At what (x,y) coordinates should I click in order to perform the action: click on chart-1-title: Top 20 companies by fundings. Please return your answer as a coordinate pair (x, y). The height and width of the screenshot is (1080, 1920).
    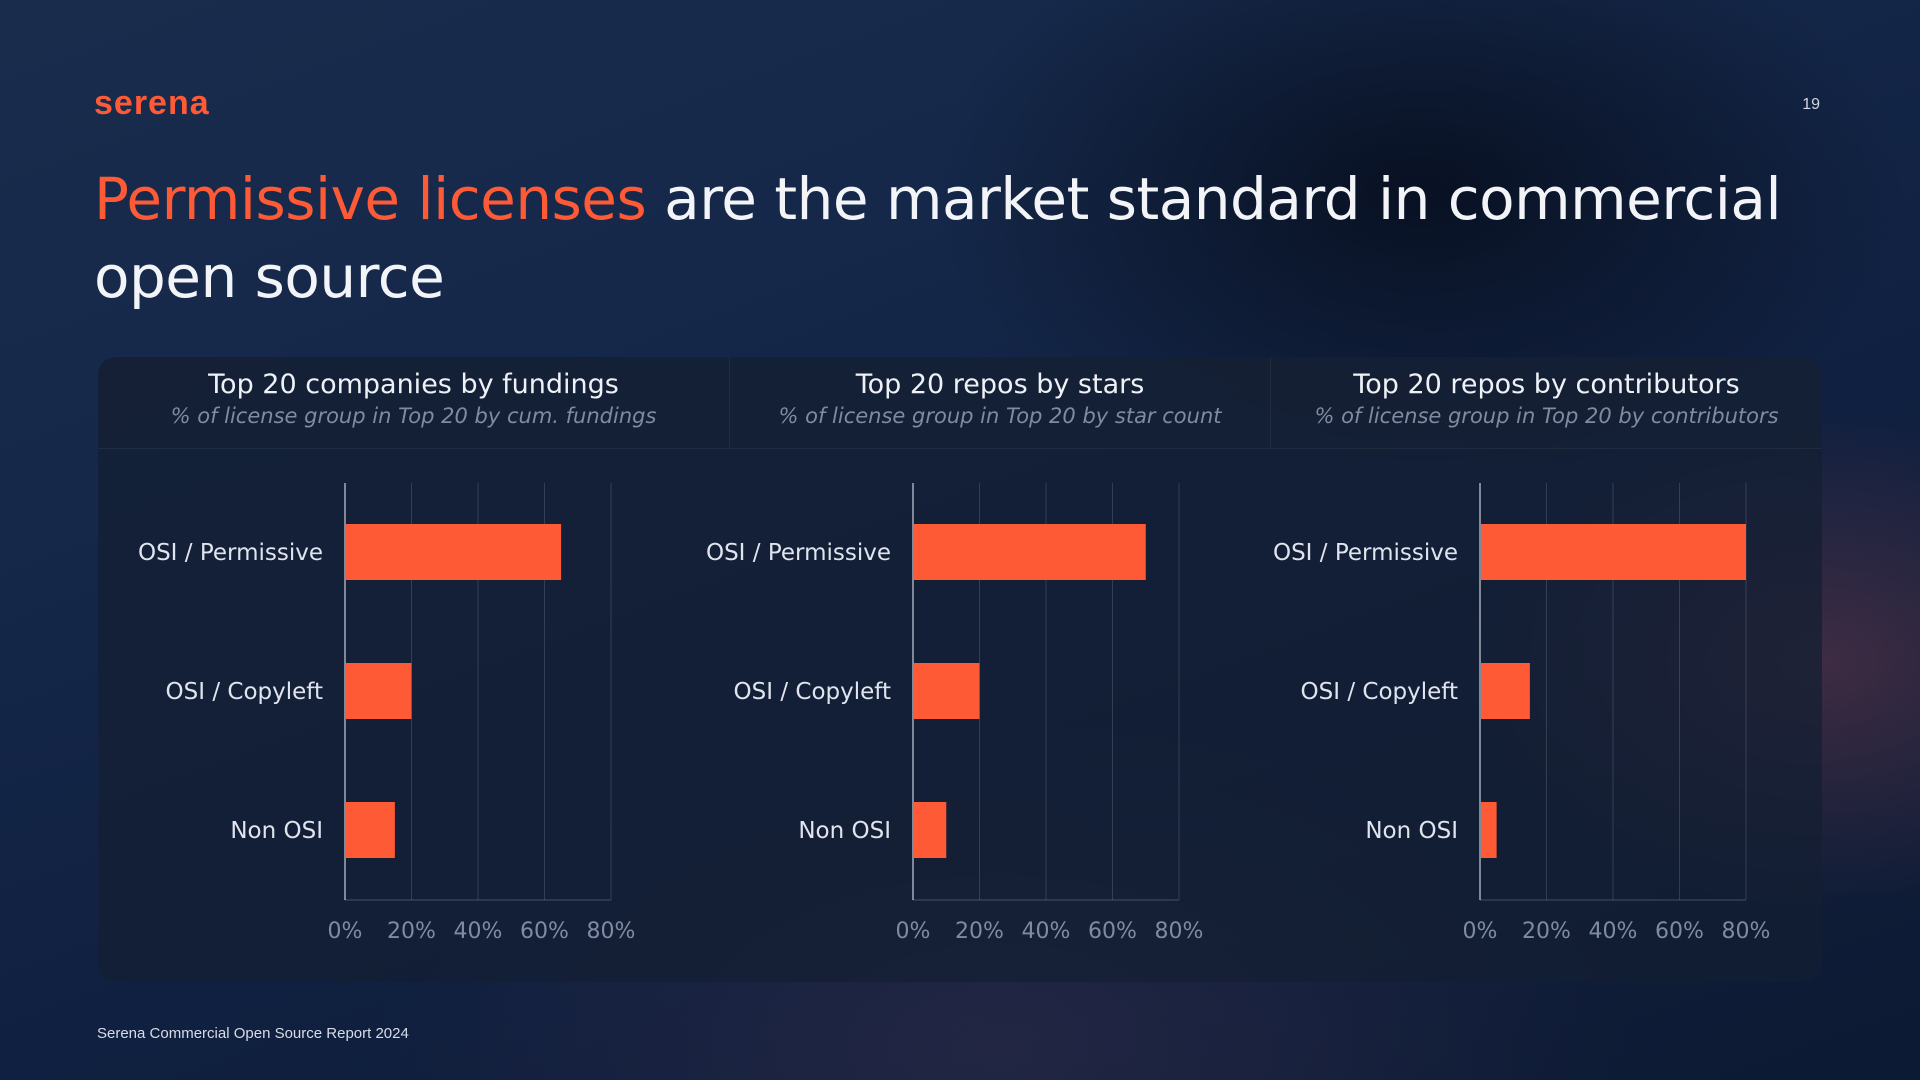
    Looking at the image, I should click on (413, 384).